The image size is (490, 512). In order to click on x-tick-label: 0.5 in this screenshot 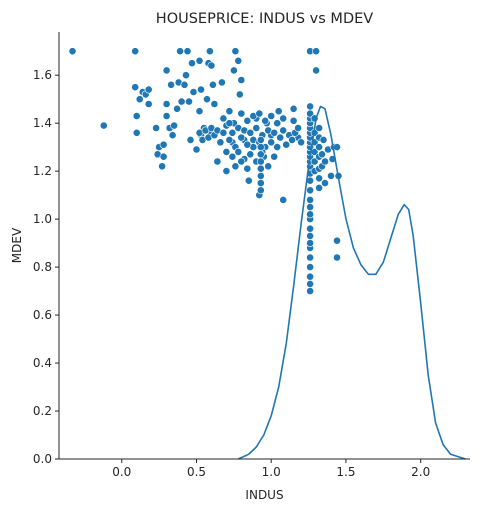, I will do `click(196, 472)`.